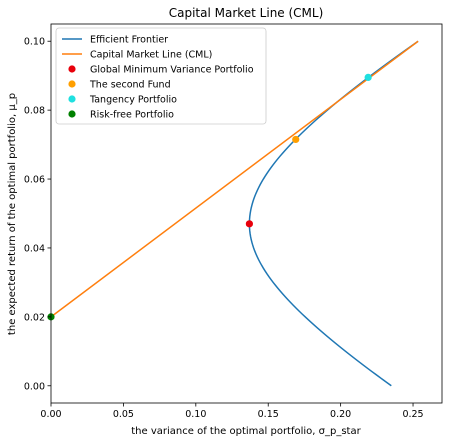 The image size is (449, 442). Describe the element at coordinates (246, 13) in the screenshot. I see `chart-title: Capital Market Line (CML)` at that location.